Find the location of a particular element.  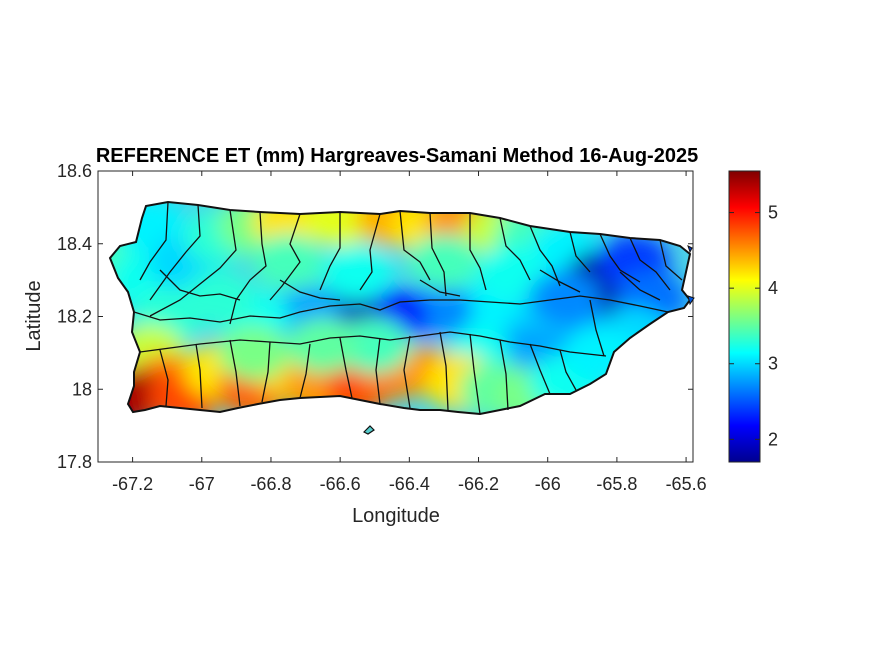

x-tick-label: -66.8 is located at coordinates (270, 484).